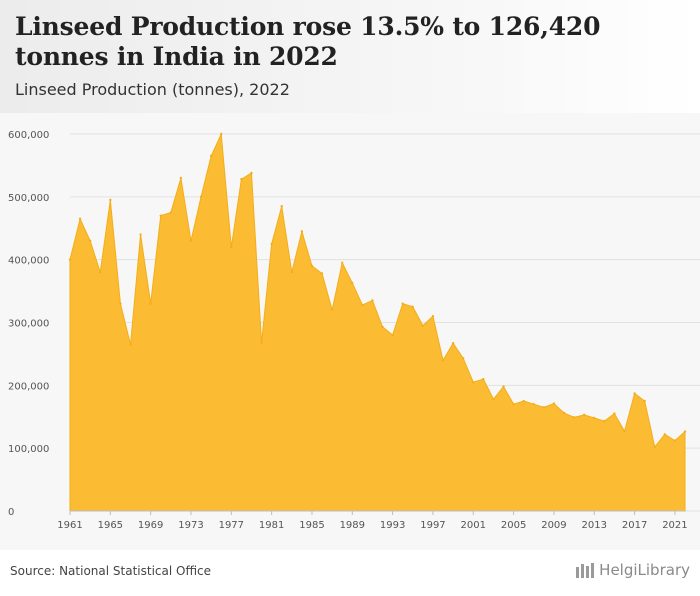 The image size is (700, 596). What do you see at coordinates (28, 261) in the screenshot?
I see `y-tick-label: 400,000` at bounding box center [28, 261].